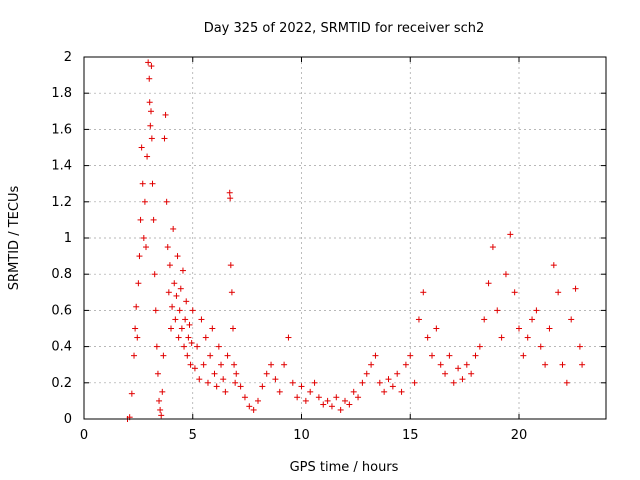 This screenshot has width=640, height=480. Describe the element at coordinates (68, 57) in the screenshot. I see `y-tick-label: 2` at that location.